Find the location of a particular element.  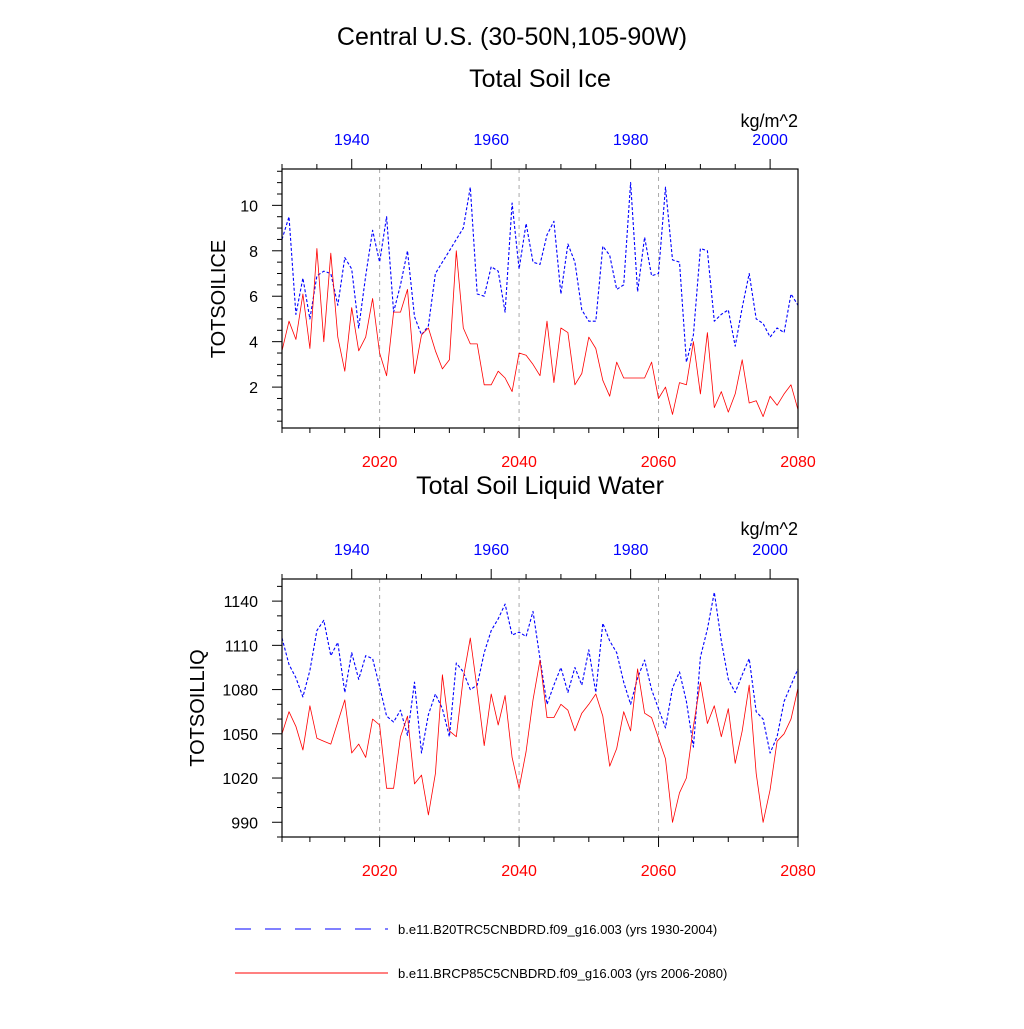

series-line-historical-soil-ice is located at coordinates (540, 272).